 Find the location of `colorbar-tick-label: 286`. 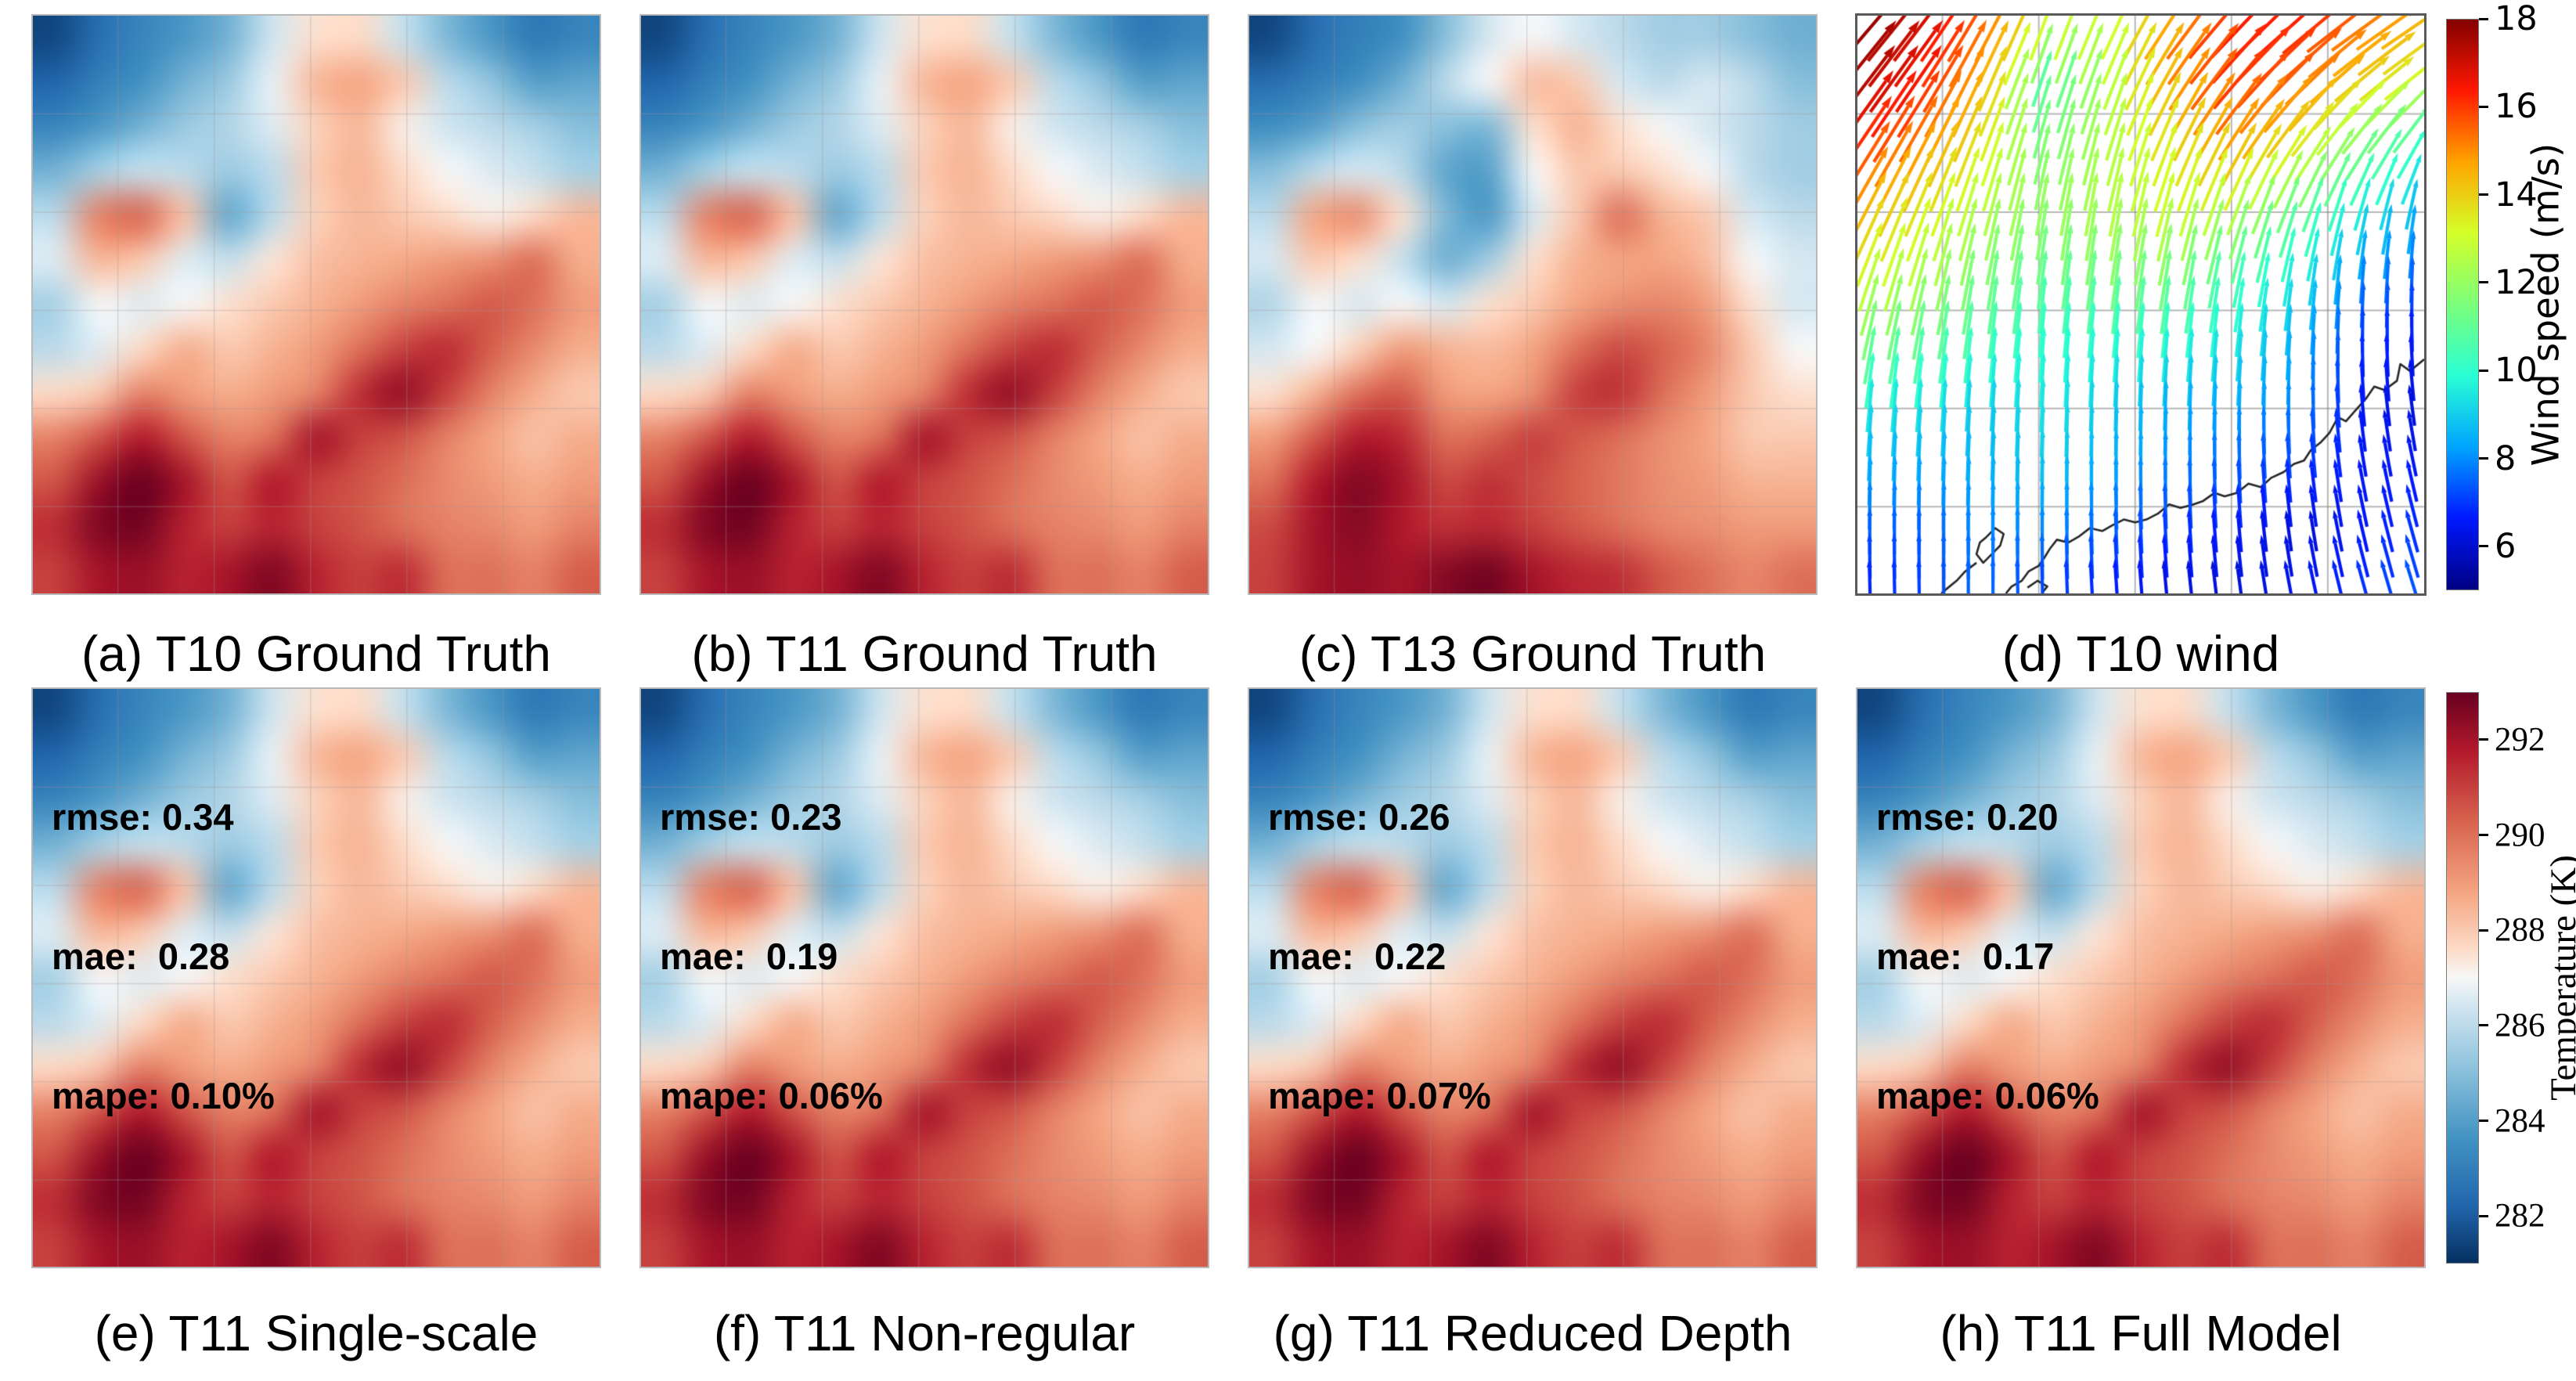

colorbar-tick-label: 286 is located at coordinates (2520, 1025).